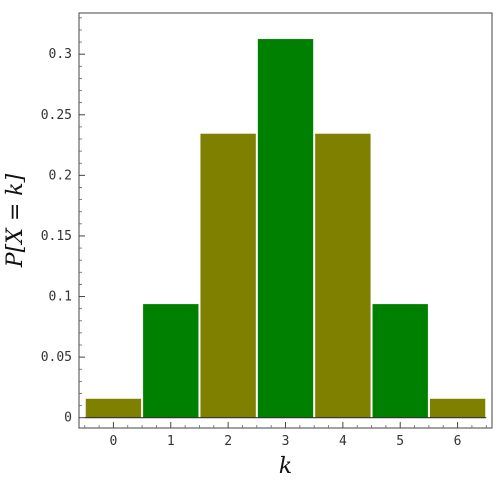 The width and height of the screenshot is (504, 481). I want to click on y-tick-label: 0.25, so click(56, 115).